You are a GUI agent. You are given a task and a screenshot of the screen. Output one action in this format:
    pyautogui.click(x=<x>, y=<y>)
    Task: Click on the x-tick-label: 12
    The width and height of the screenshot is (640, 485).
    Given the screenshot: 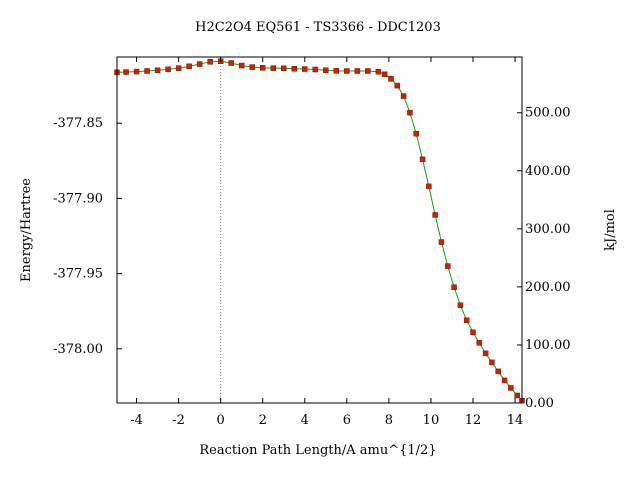 What is the action you would take?
    pyautogui.click(x=473, y=420)
    